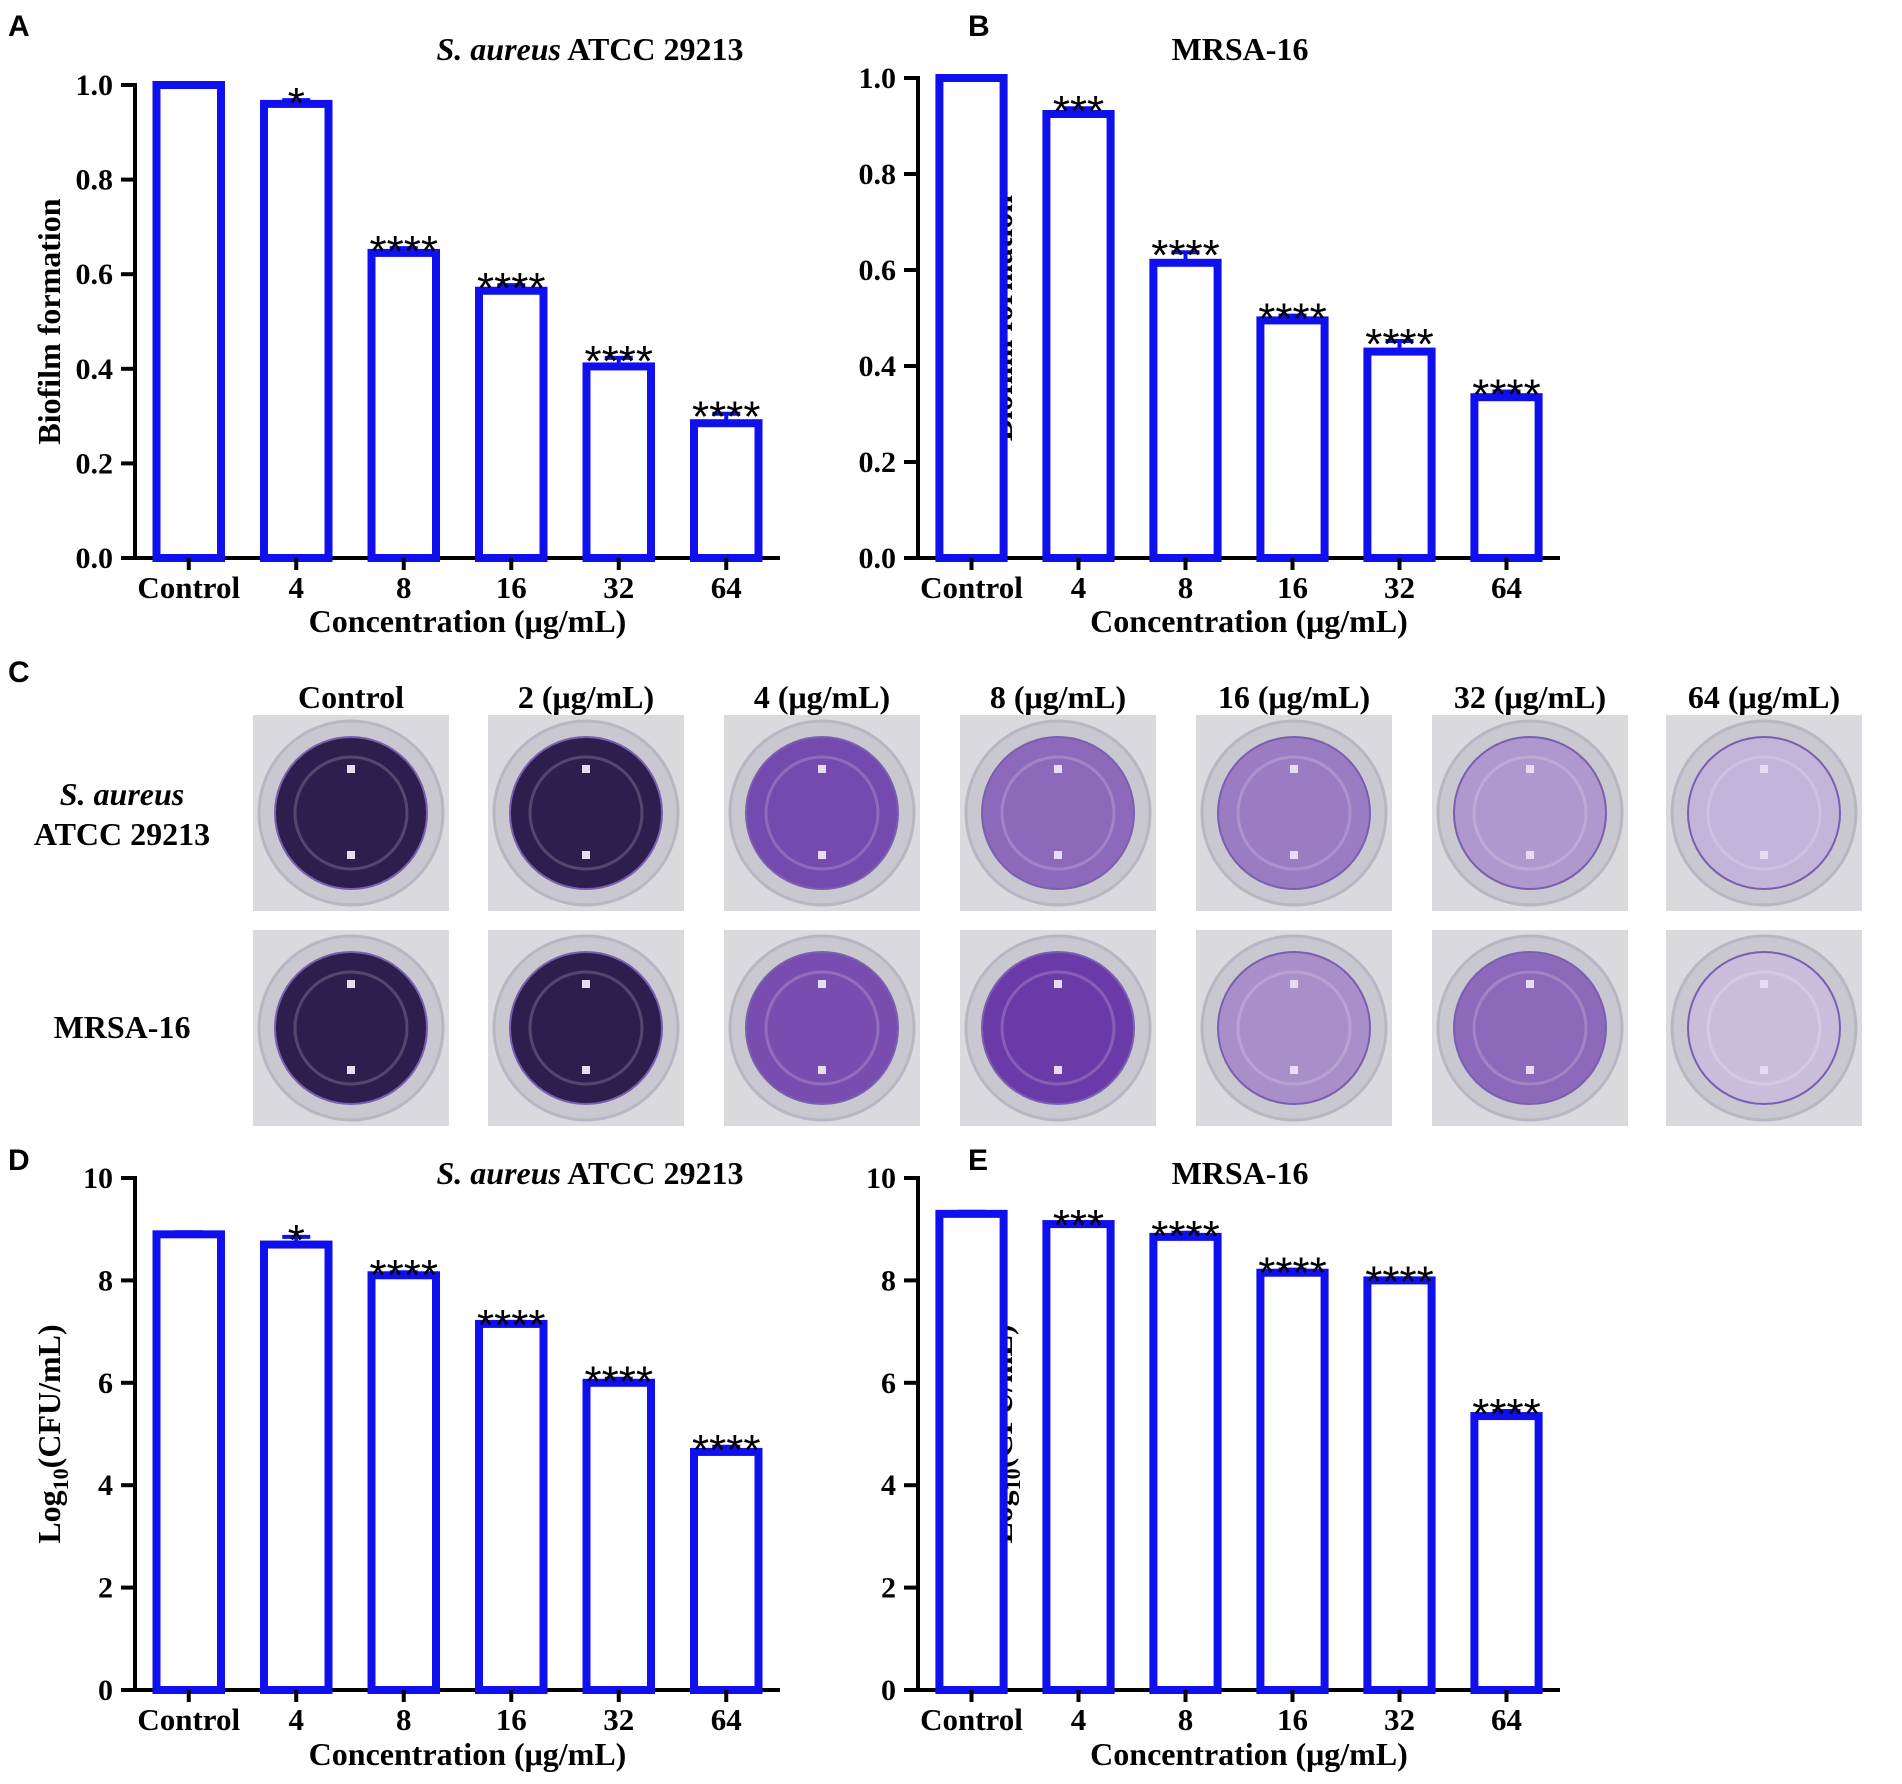 This screenshot has height=1784, width=1902. I want to click on y-tick-label: 1.0, so click(878, 78).